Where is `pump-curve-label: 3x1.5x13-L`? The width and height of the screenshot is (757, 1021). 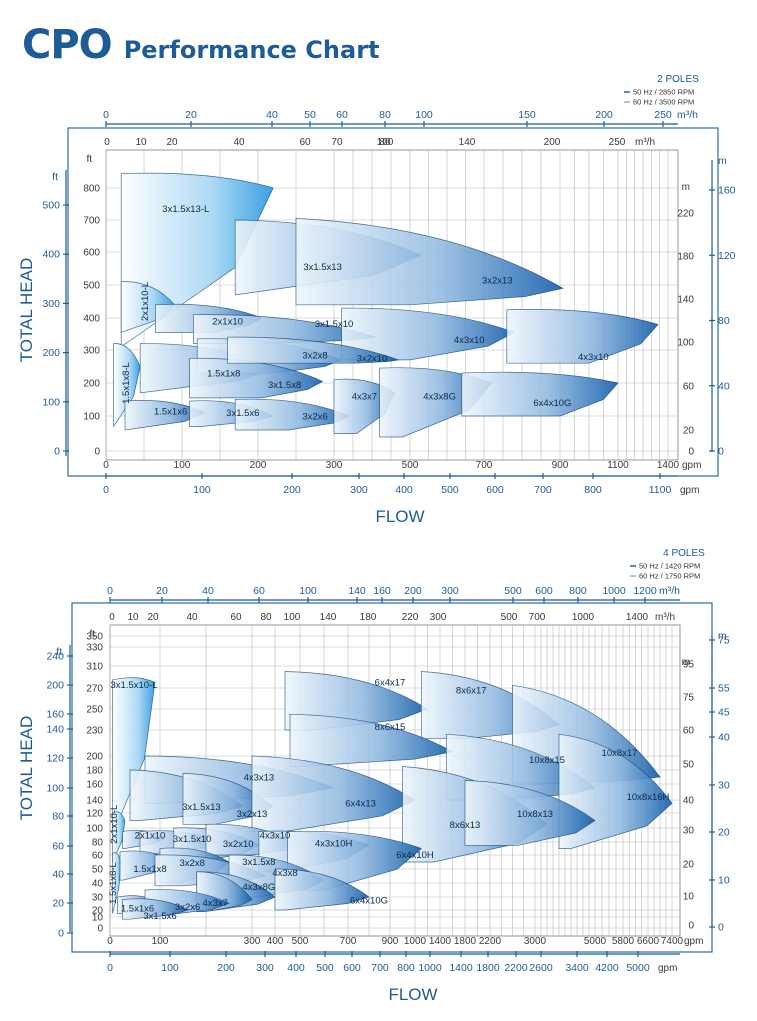
pump-curve-label: 3x1.5x13-L is located at coordinates (185, 209).